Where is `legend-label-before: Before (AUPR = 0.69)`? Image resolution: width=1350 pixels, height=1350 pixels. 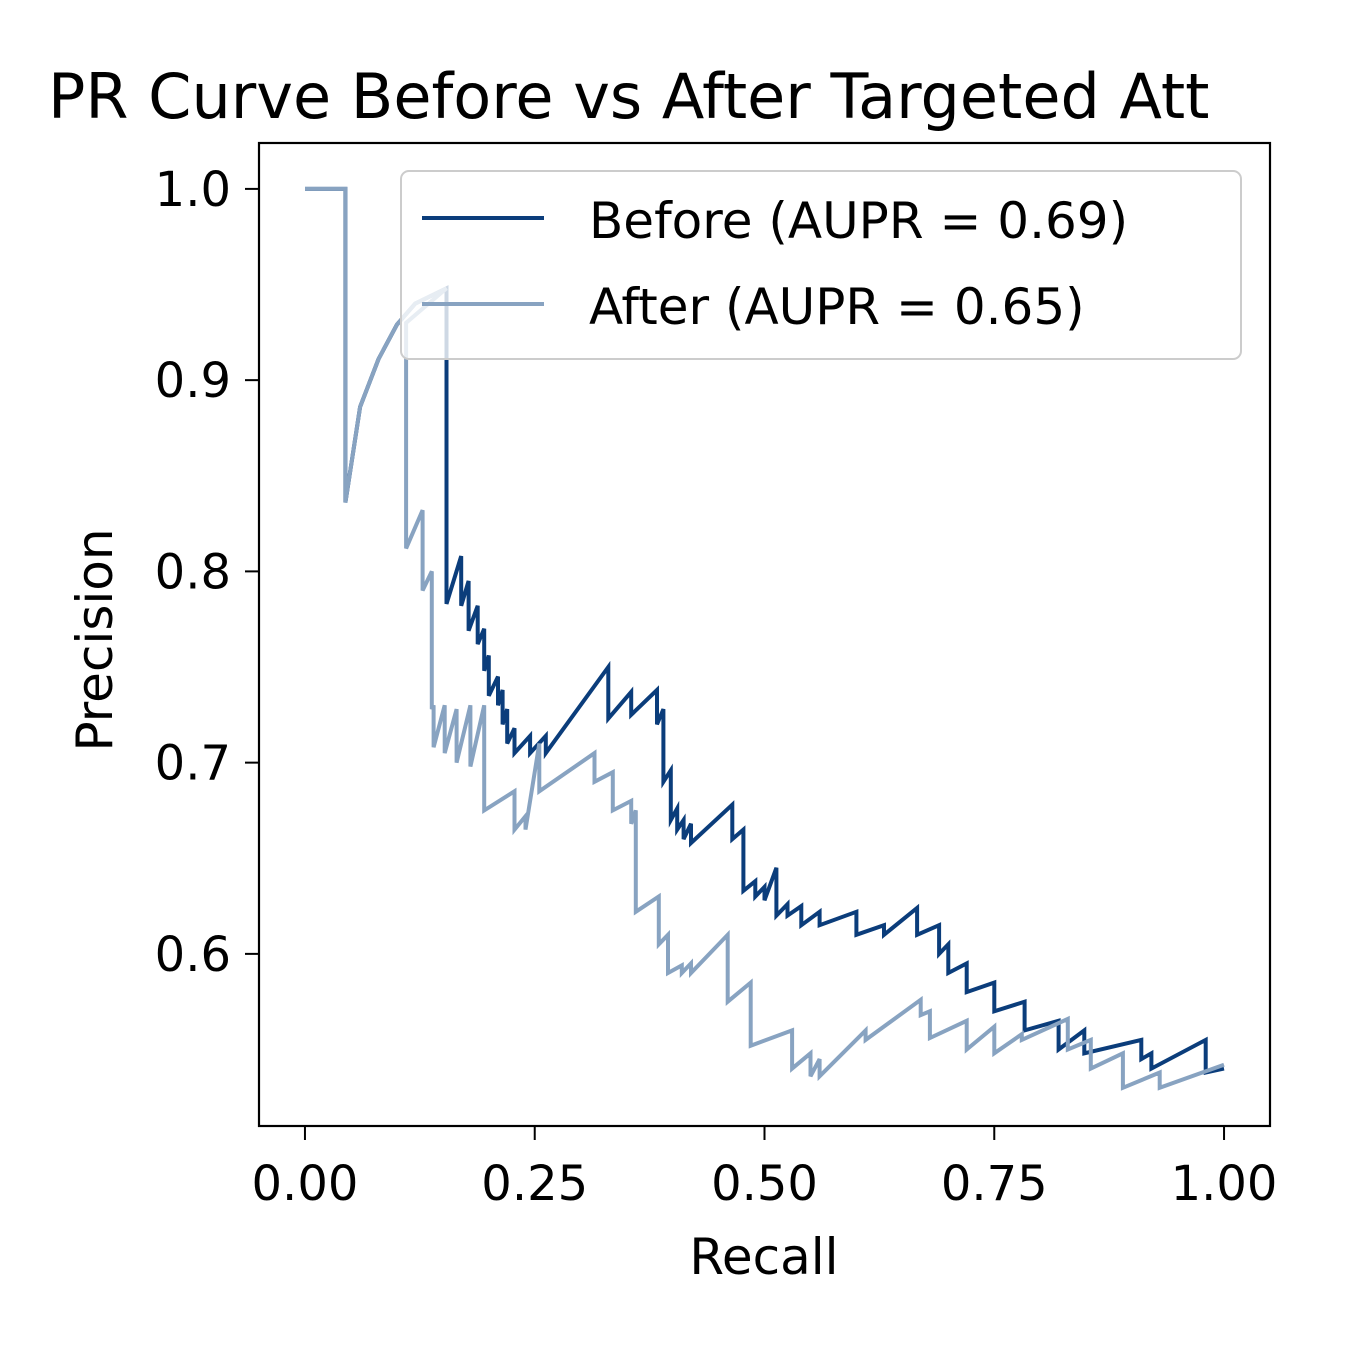 legend-label-before: Before (AUPR = 0.69) is located at coordinates (858, 221).